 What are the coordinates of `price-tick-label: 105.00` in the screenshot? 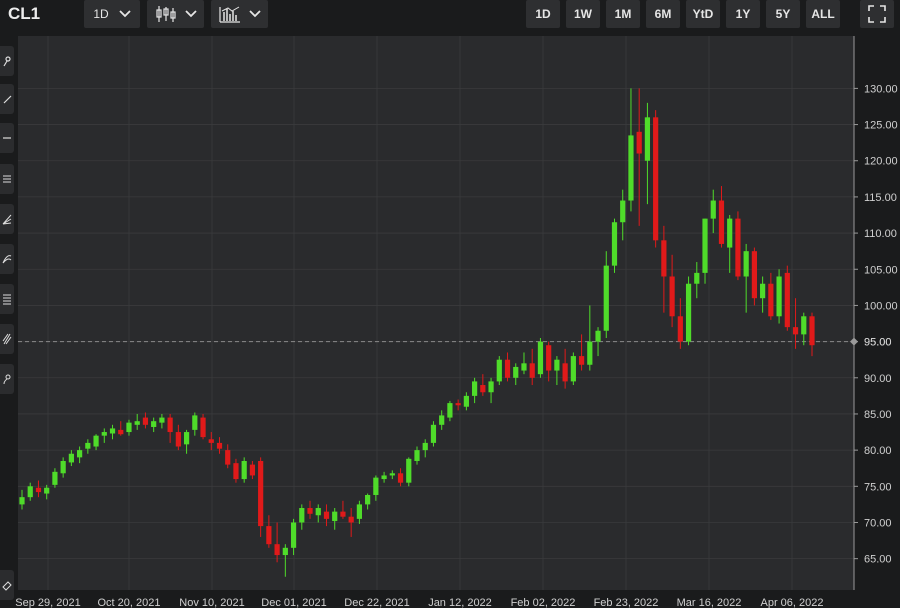 It's located at (881, 270).